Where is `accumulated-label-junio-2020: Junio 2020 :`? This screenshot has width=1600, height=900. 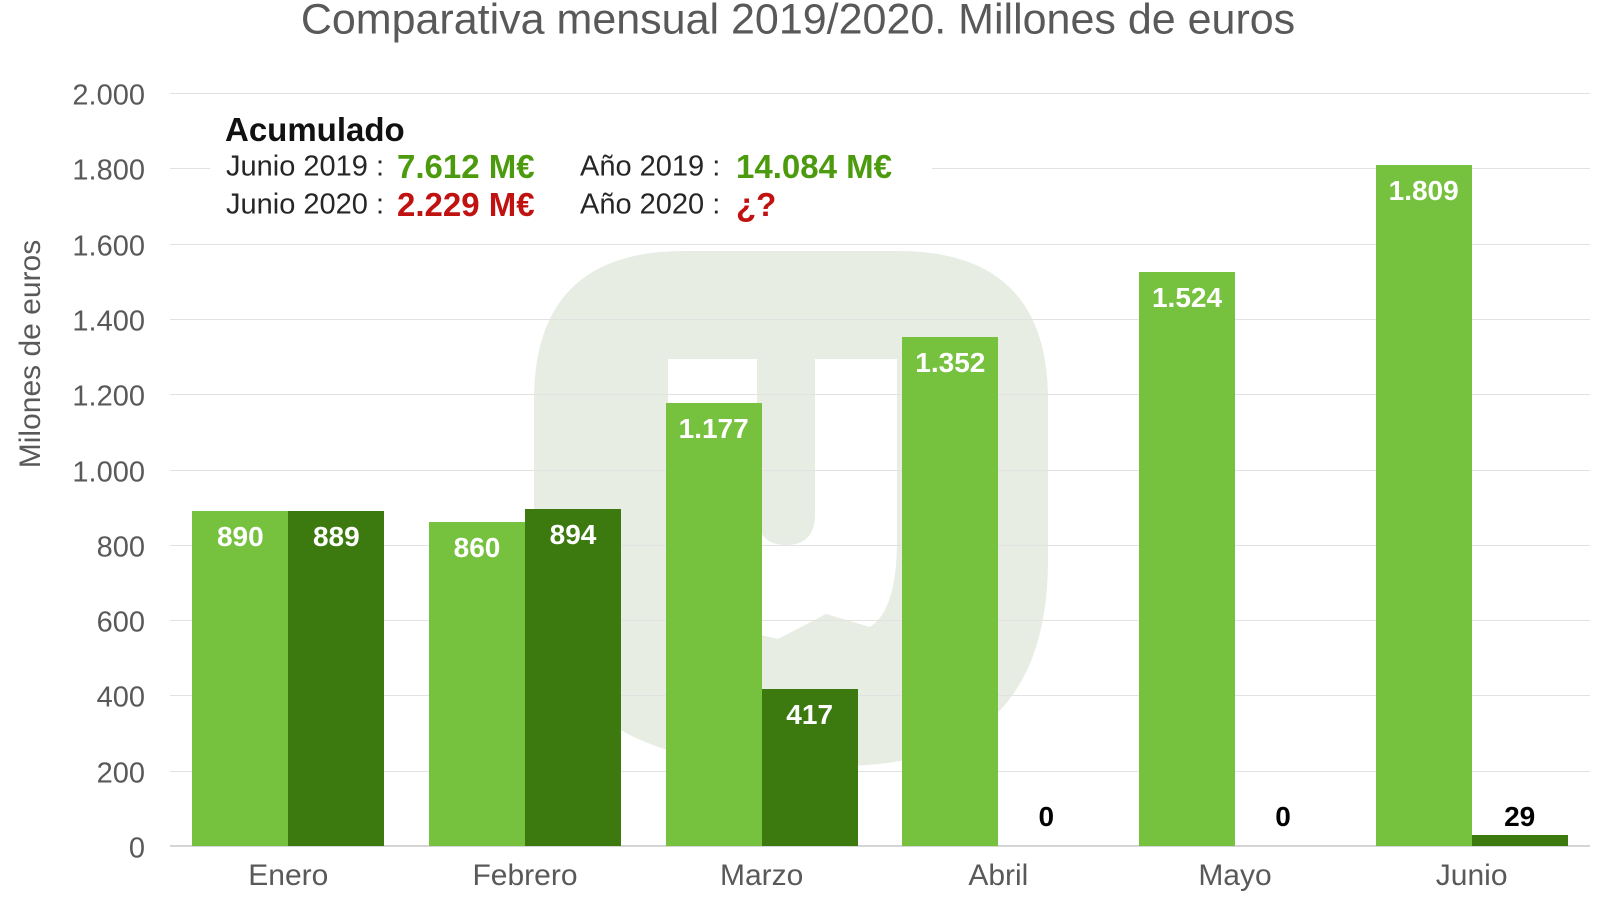 accumulated-label-junio-2020: Junio 2020 : is located at coordinates (305, 204).